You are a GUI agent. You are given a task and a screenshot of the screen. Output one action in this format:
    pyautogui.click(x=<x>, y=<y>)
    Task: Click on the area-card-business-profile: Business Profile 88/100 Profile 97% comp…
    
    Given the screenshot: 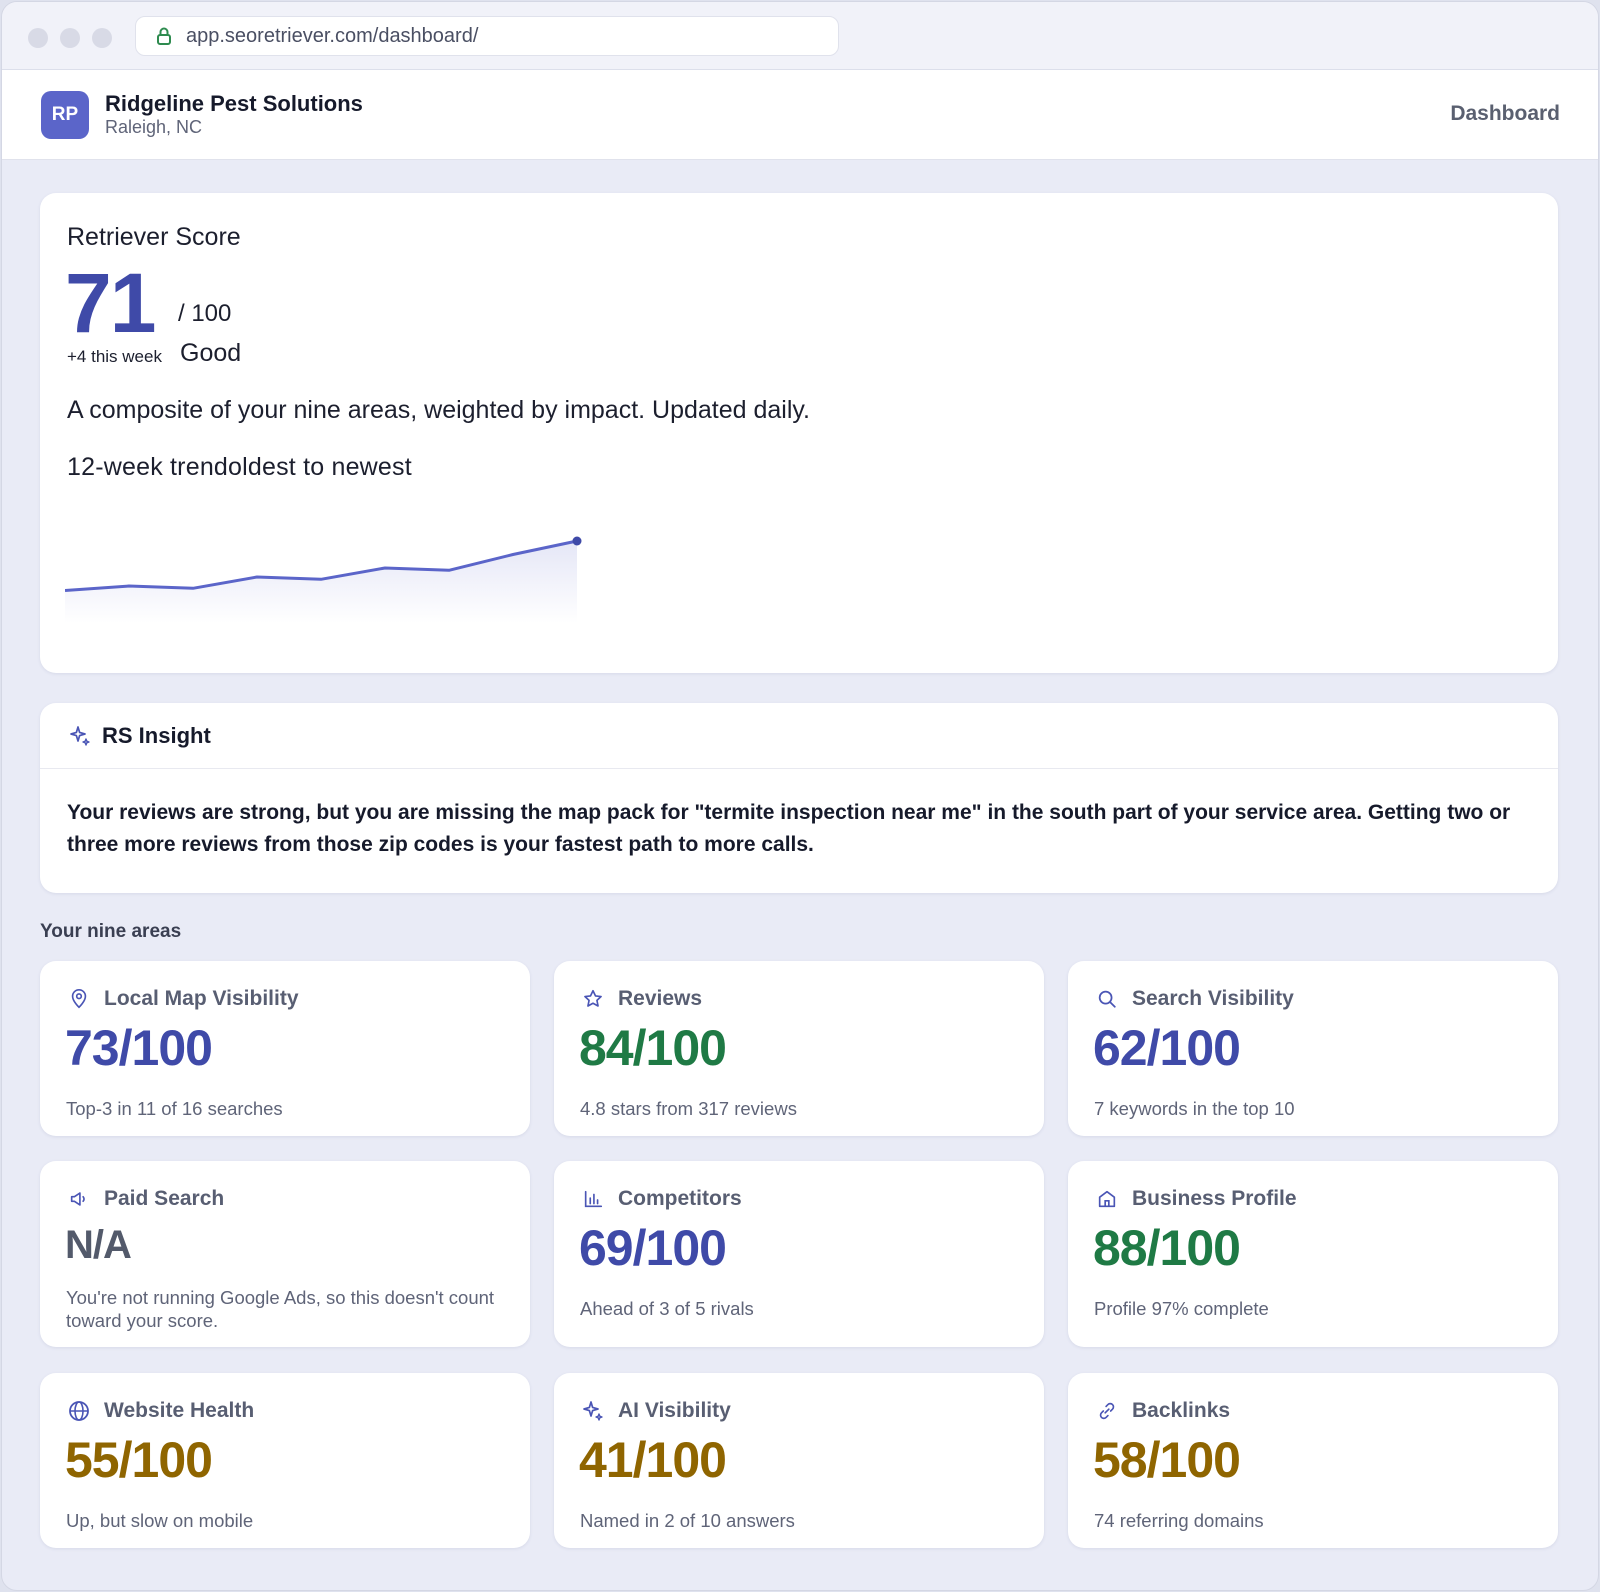 What is the action you would take?
    pyautogui.click(x=1313, y=1254)
    